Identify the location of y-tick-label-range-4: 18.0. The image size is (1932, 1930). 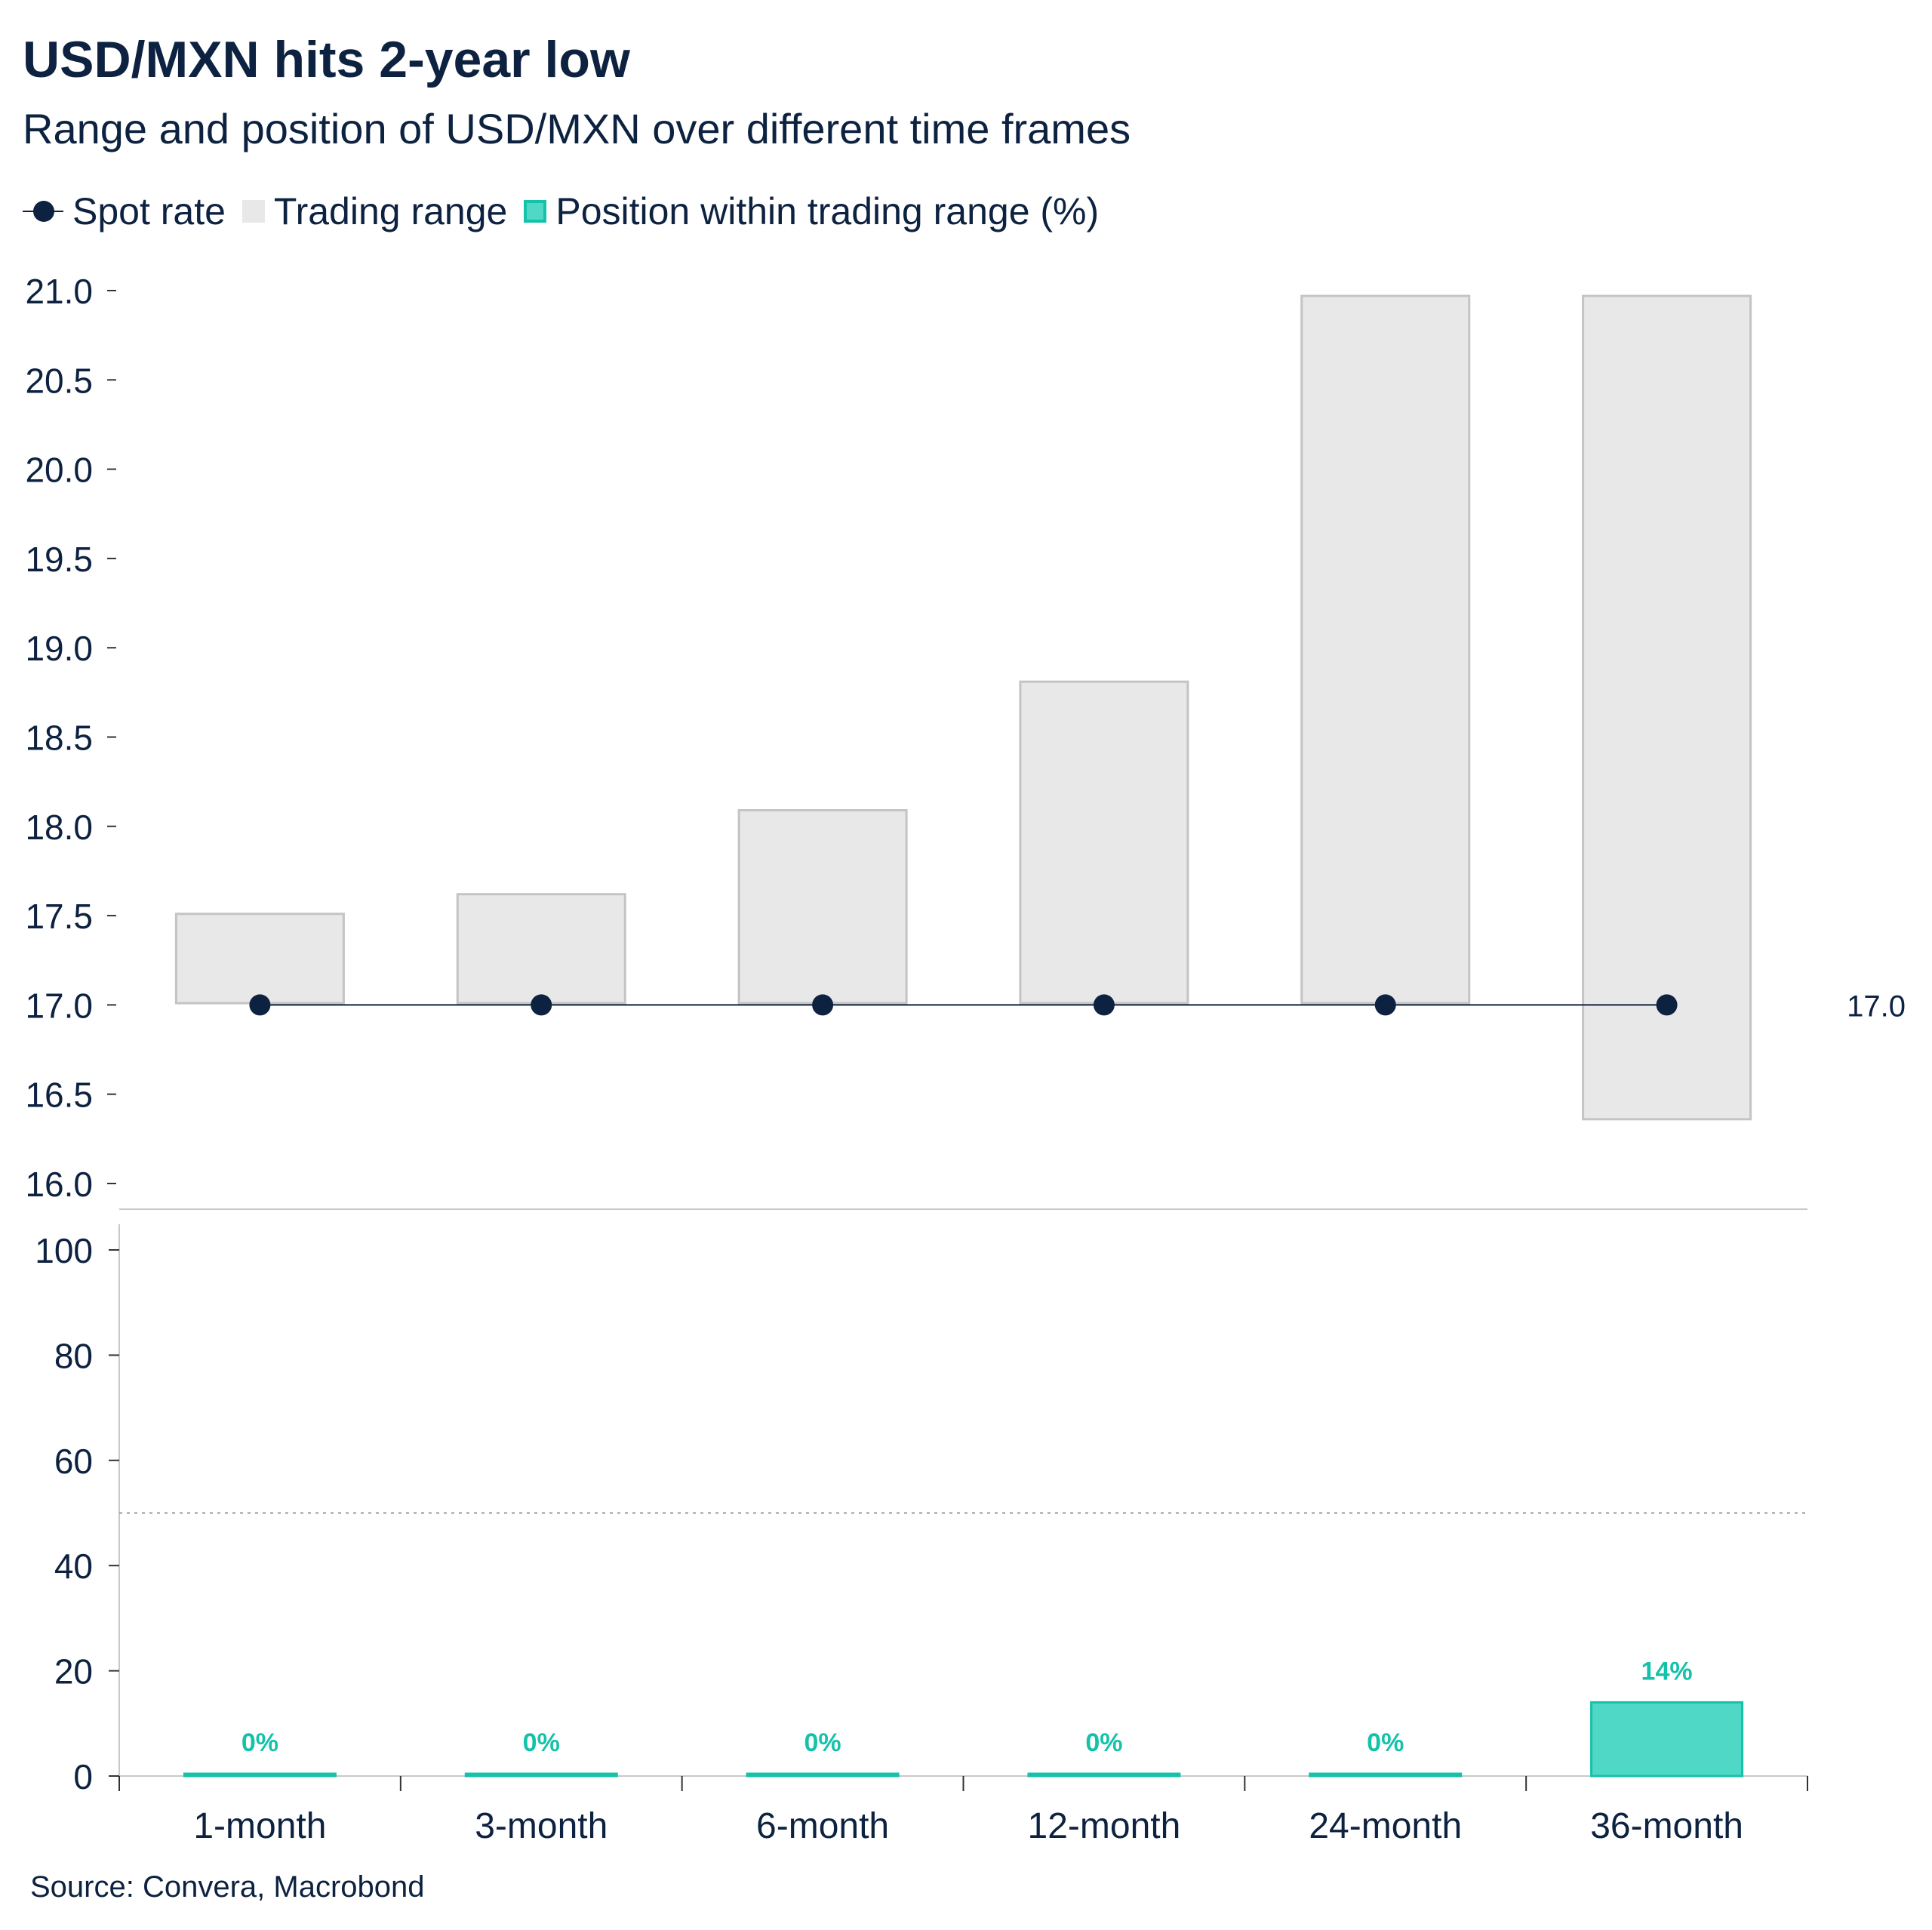
(59, 828).